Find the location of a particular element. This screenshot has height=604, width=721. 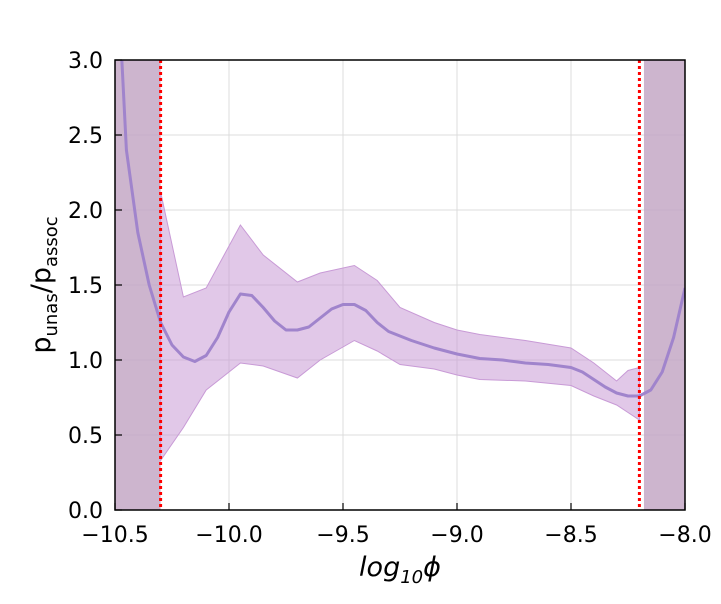

label-part: /p is located at coordinates (41, 280).